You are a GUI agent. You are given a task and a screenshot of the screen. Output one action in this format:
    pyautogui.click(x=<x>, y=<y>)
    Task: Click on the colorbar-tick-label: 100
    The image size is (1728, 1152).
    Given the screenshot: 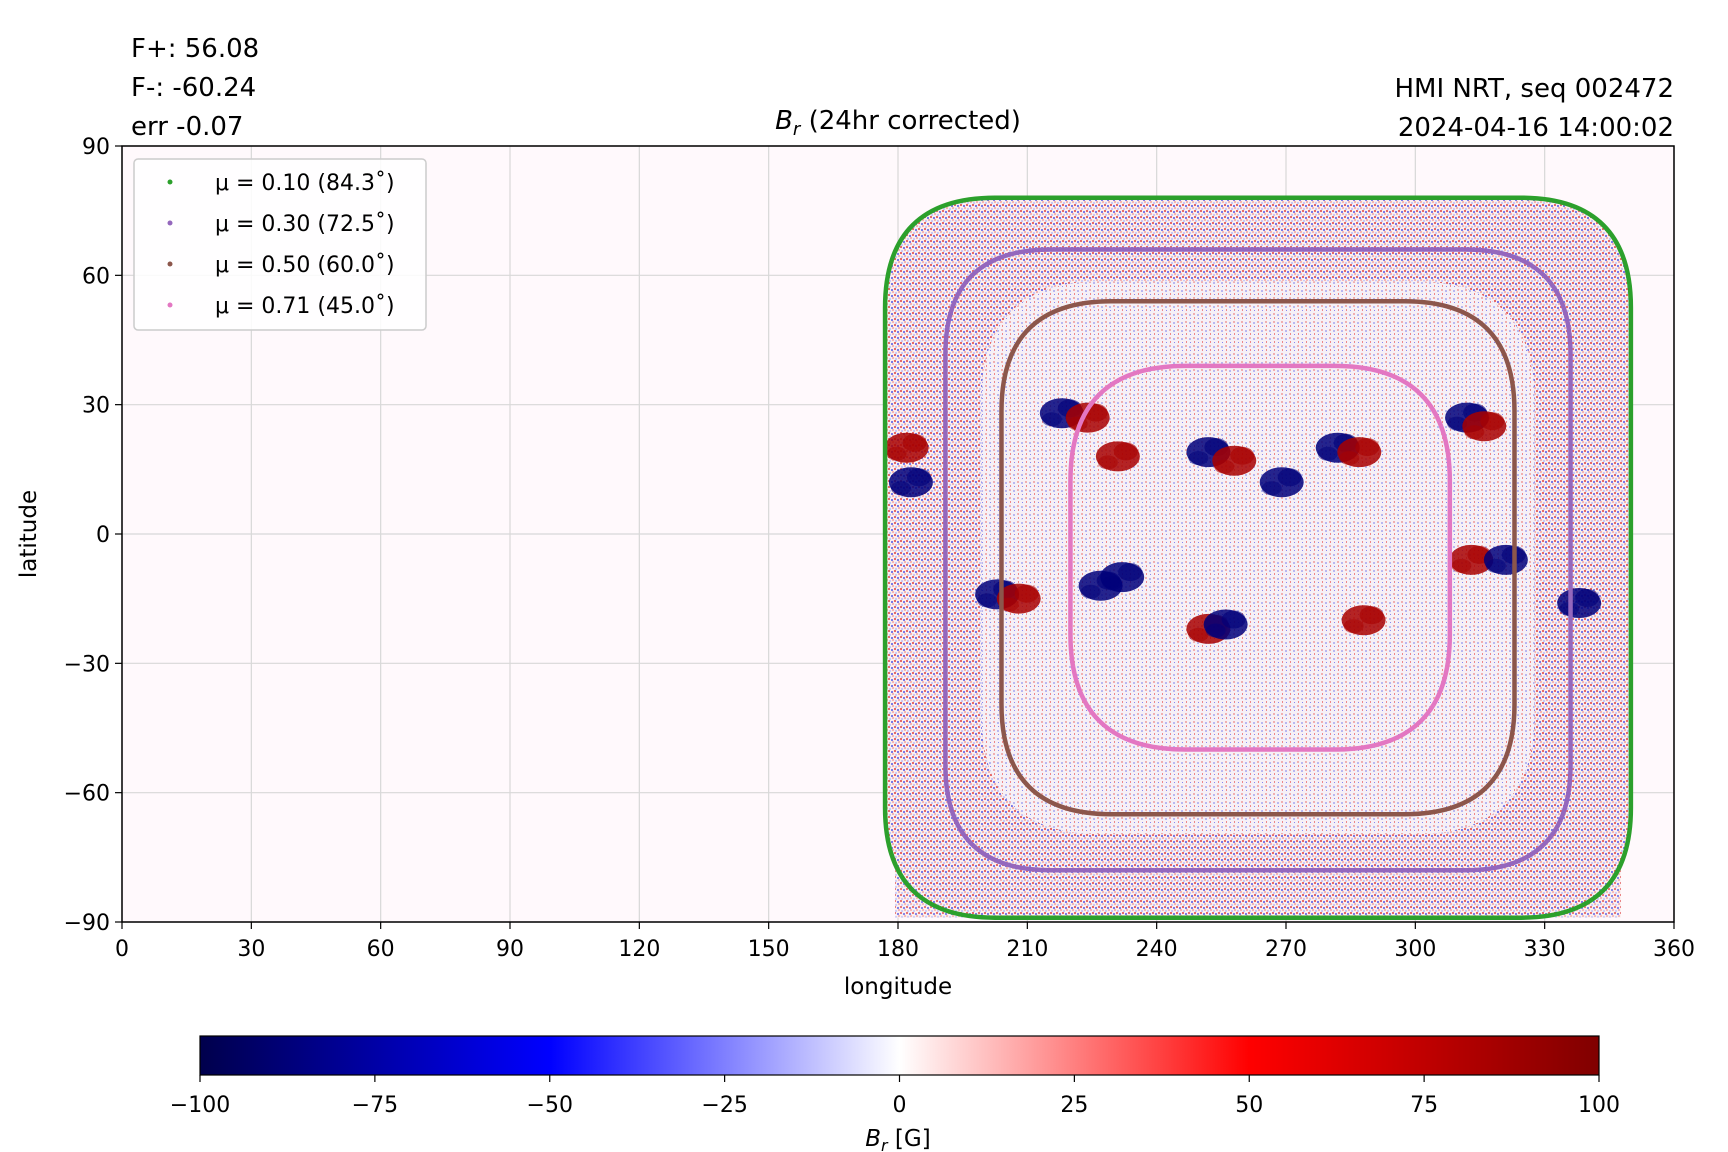 What is the action you would take?
    pyautogui.click(x=1599, y=1105)
    